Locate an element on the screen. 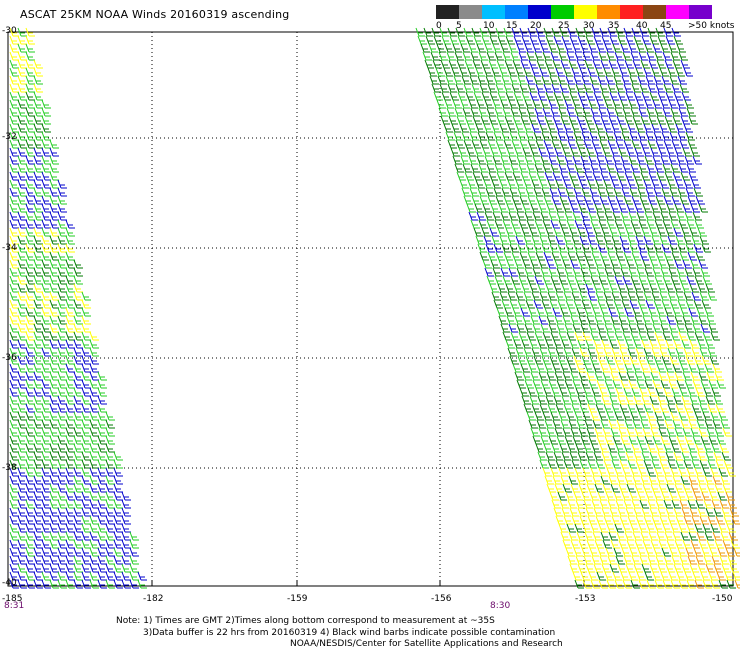  colorbar-swatch is located at coordinates (631, 12).